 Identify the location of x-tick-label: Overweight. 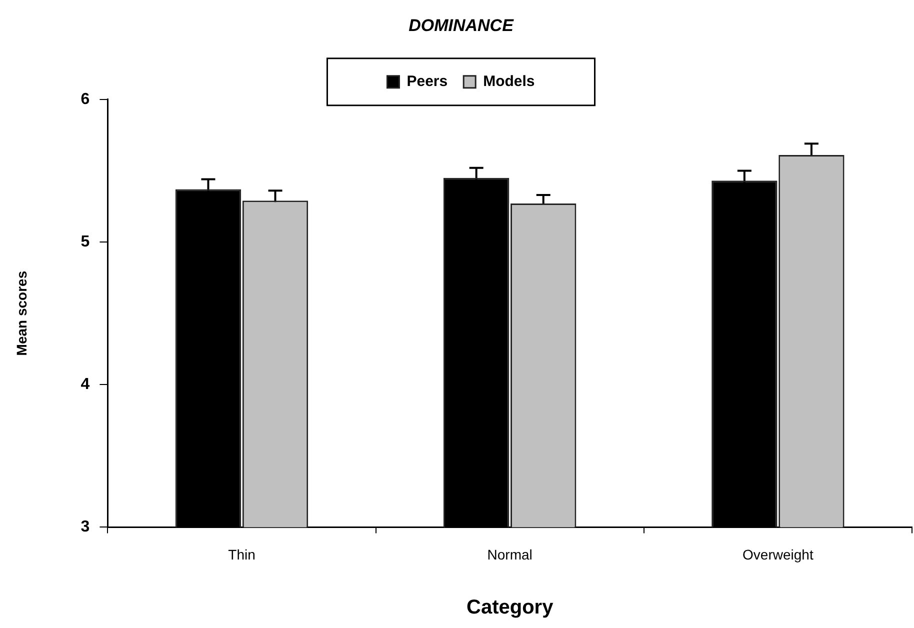
(778, 554).